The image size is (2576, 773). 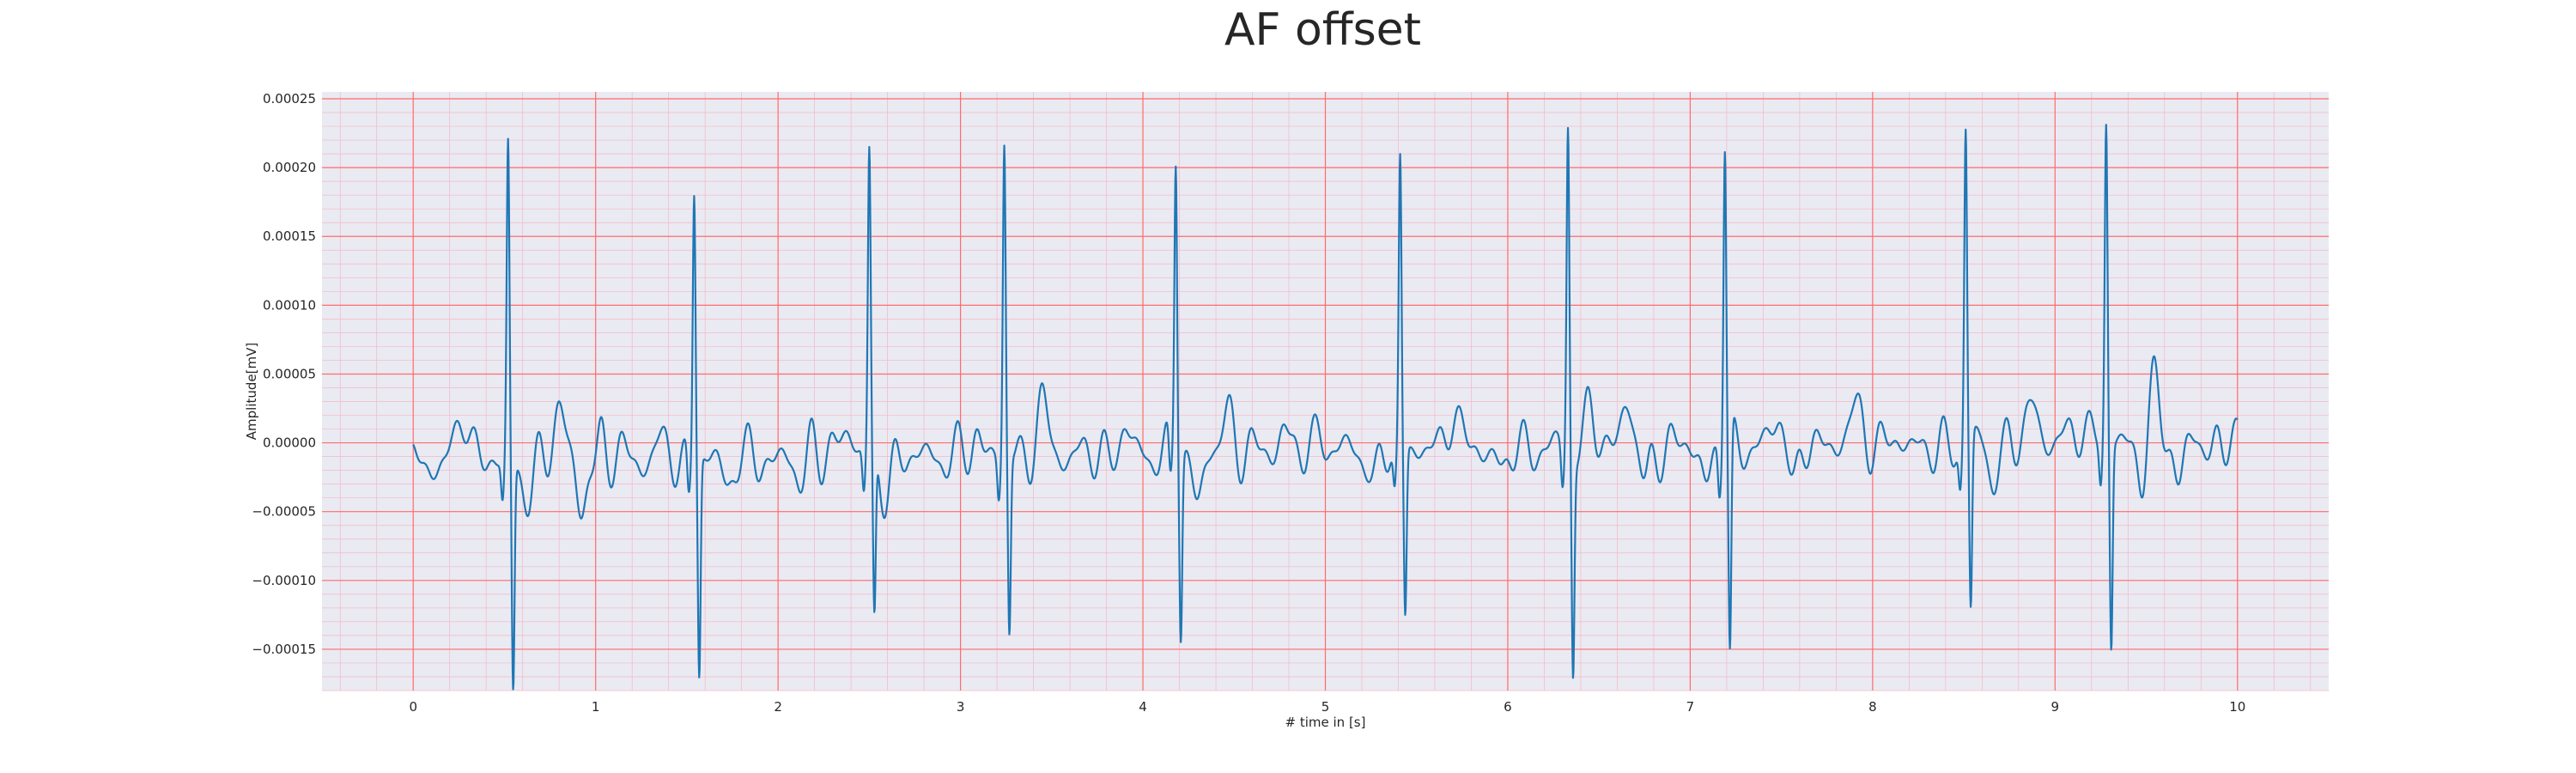 I want to click on x-tick-label: 2, so click(x=778, y=707).